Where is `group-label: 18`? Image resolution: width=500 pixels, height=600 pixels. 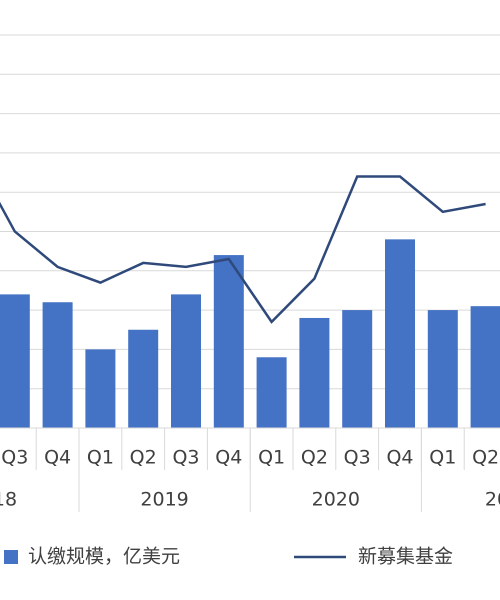
group-label: 18 is located at coordinates (8, 500).